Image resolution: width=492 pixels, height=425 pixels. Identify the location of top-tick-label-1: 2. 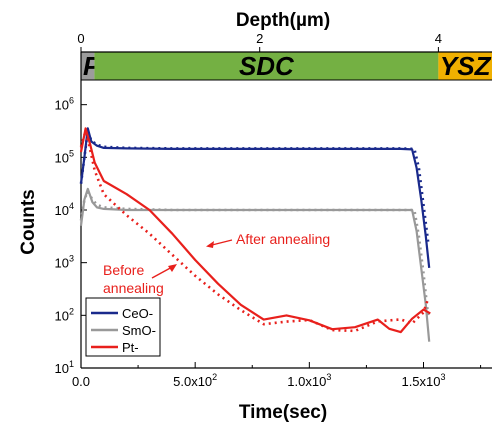
(259, 38).